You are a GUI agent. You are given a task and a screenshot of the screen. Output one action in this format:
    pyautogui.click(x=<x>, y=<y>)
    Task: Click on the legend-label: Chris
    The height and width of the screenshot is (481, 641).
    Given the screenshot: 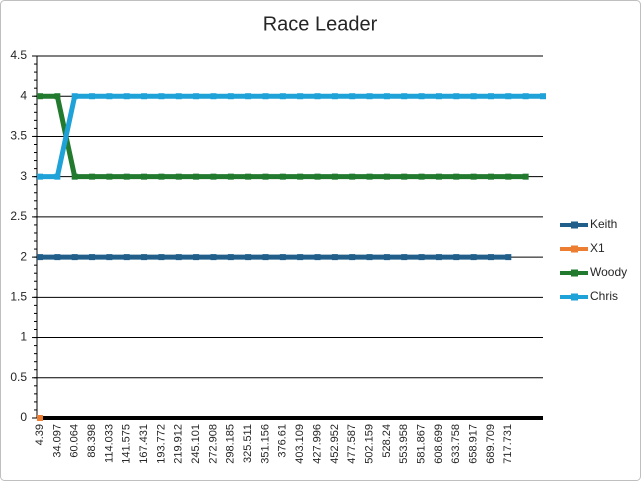 What is the action you would take?
    pyautogui.click(x=604, y=296)
    